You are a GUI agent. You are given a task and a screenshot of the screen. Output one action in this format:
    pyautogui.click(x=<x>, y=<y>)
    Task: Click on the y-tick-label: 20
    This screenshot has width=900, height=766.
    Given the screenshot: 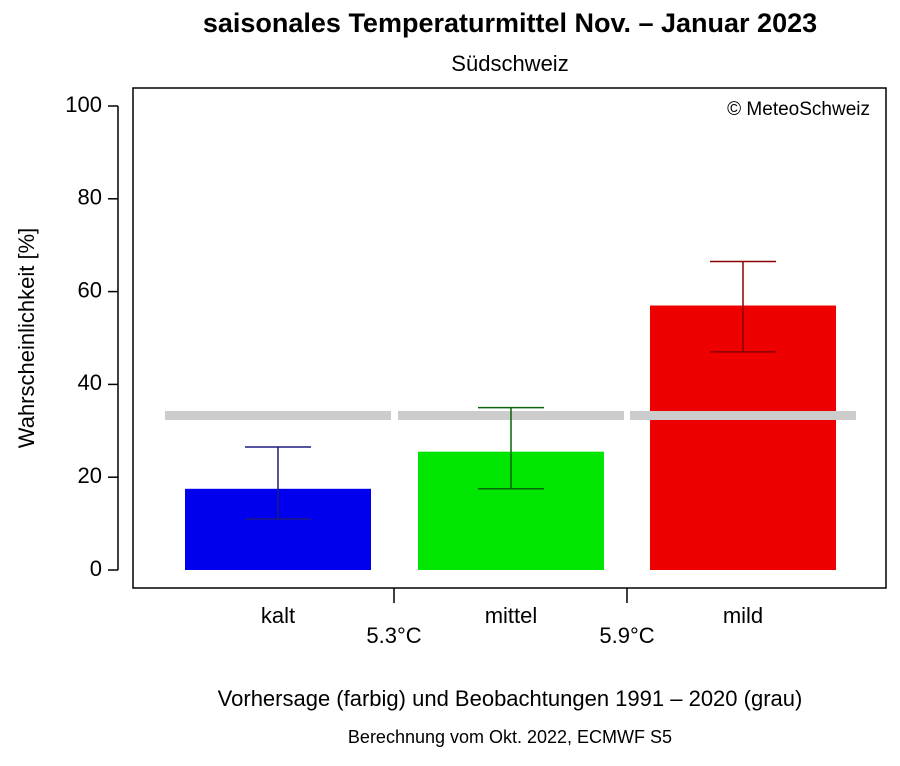 What is the action you would take?
    pyautogui.click(x=90, y=475)
    